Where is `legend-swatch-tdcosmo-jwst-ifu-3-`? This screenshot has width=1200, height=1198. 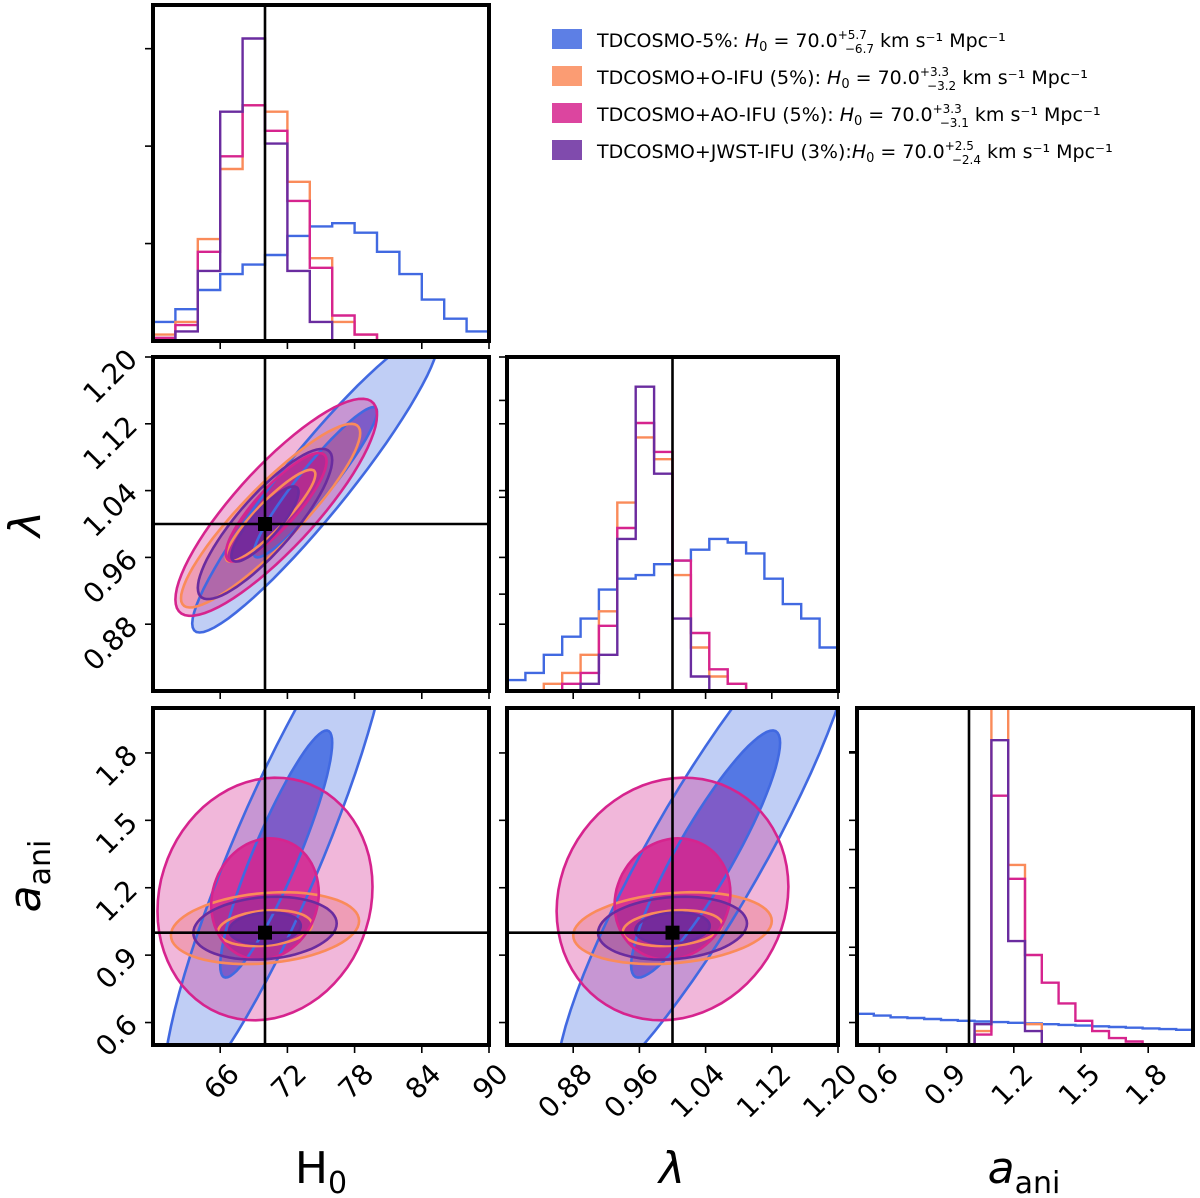
legend-swatch-tdcosmo-jwst-ifu-3- is located at coordinates (567, 150).